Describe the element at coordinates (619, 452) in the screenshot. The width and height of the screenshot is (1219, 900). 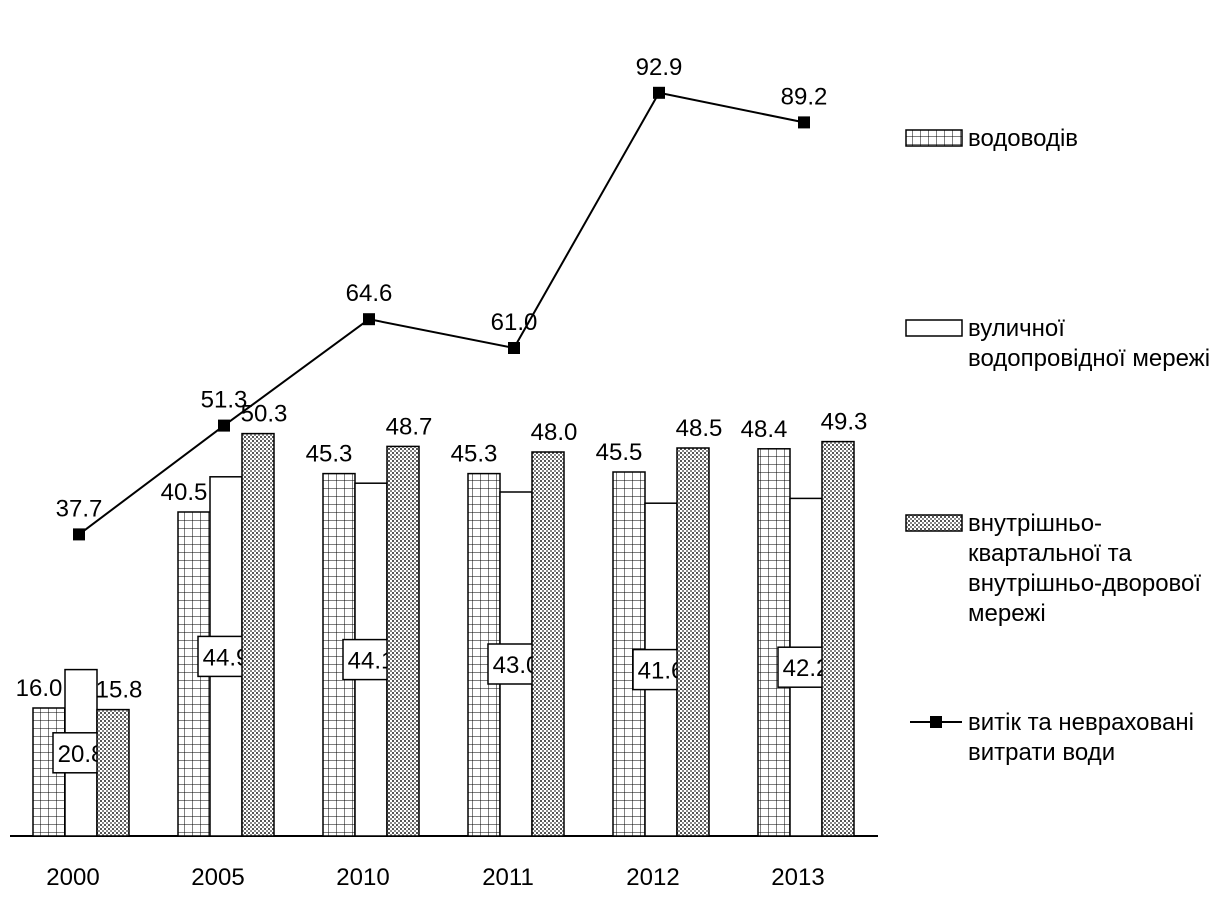
I see `data-label: 45.5` at that location.